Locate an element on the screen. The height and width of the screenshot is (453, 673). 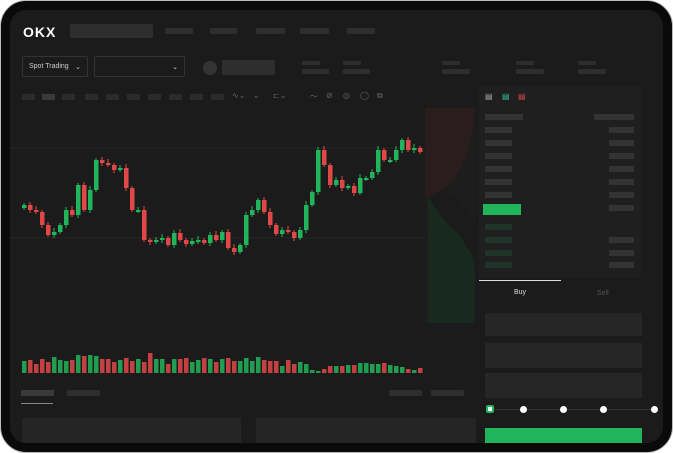
bids-icon: ▤ is located at coordinates (506, 96).